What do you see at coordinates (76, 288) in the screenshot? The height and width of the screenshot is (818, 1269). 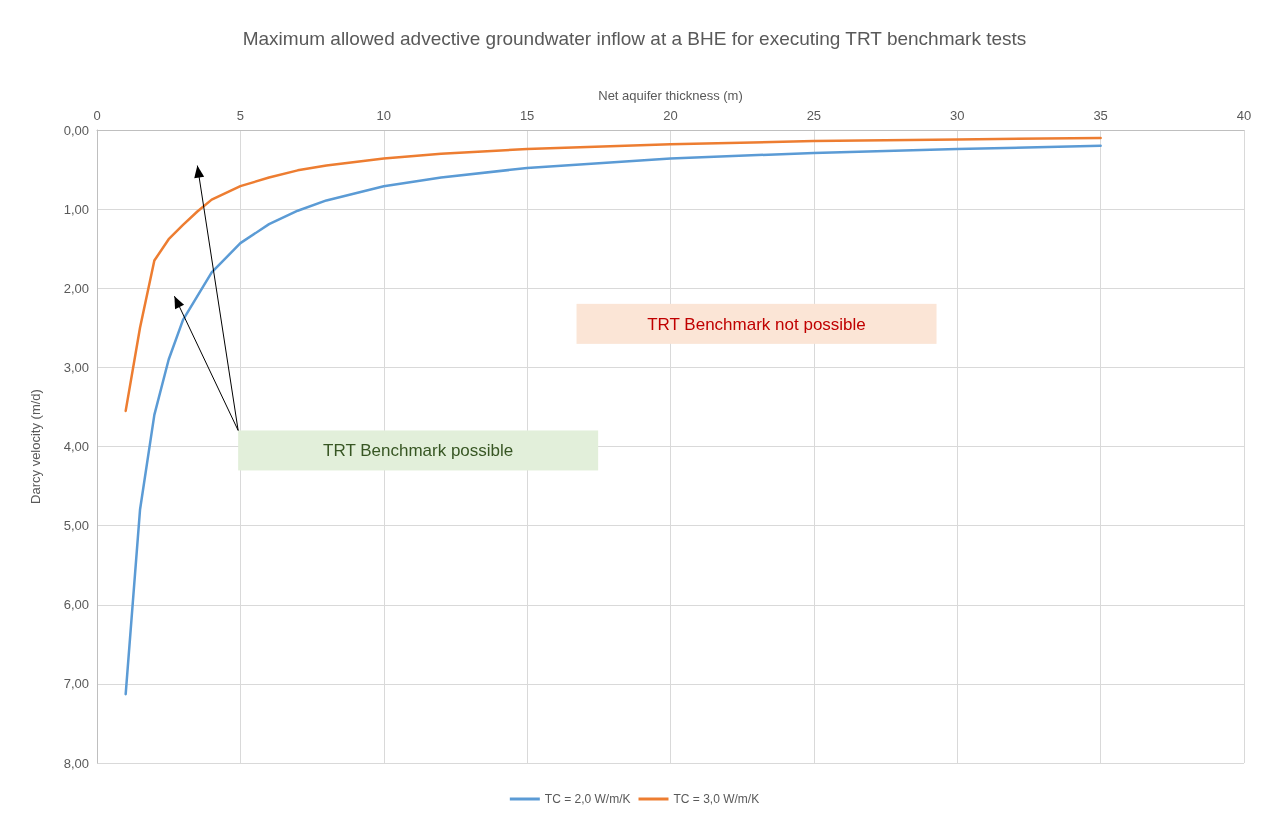 I see `y-tick-label: 2,00` at bounding box center [76, 288].